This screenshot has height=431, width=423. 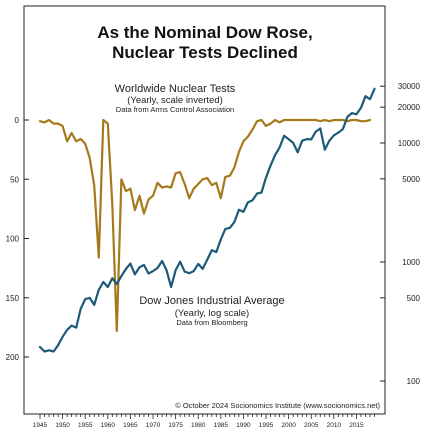 What do you see at coordinates (62, 425) in the screenshot?
I see `x-axis-tick-label: 1950` at bounding box center [62, 425].